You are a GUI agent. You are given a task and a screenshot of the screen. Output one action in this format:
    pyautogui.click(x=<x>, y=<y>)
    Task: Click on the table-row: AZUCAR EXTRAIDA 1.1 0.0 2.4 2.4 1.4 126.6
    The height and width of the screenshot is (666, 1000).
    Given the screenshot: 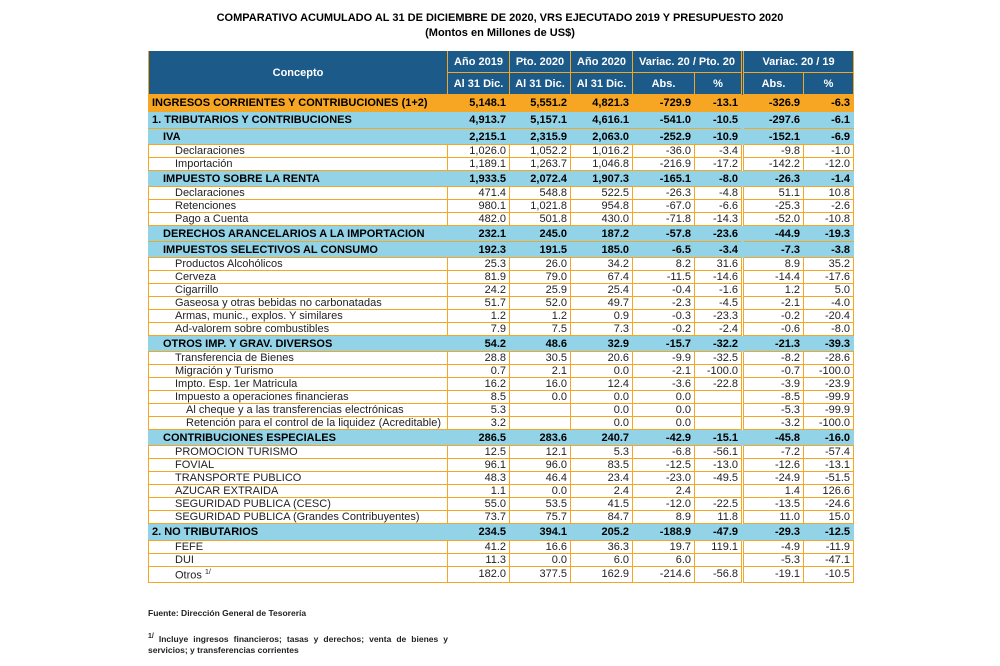 What is the action you would take?
    pyautogui.click(x=501, y=491)
    